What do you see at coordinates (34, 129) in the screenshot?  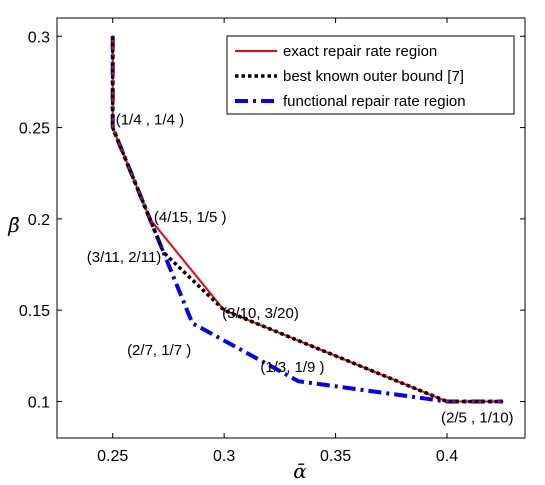 I see `y-tick-label: 0.25` at bounding box center [34, 129].